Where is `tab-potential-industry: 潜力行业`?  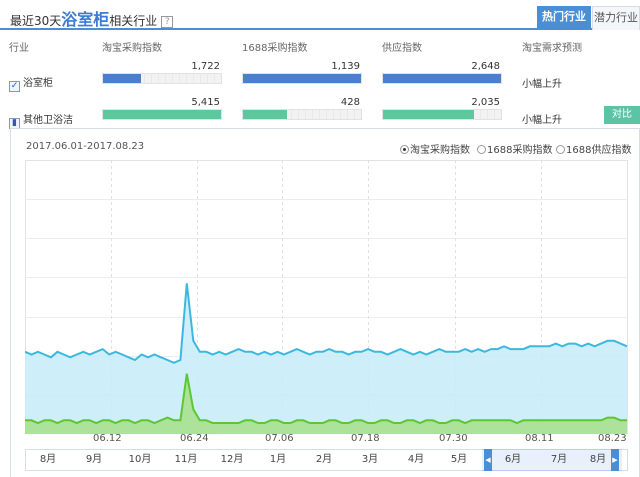
tab-potential-industry: 潜力行业 is located at coordinates (616, 18).